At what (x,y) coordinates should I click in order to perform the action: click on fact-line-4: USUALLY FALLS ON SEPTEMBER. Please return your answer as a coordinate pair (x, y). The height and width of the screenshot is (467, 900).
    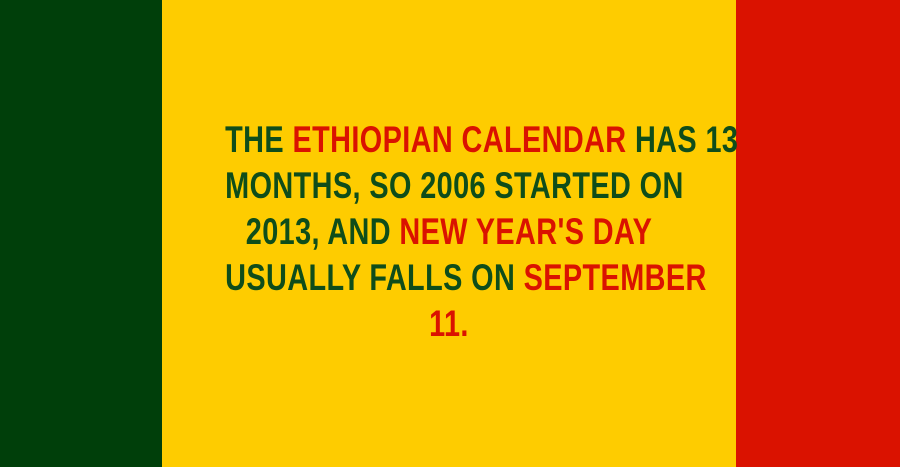
    Looking at the image, I should click on (465, 278).